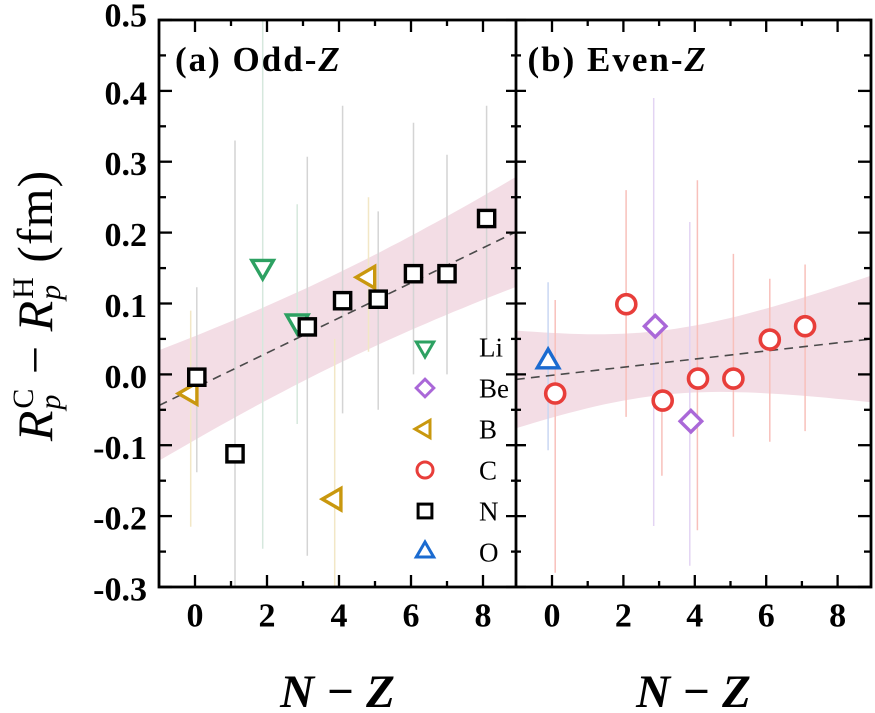 This screenshot has width=875, height=713. What do you see at coordinates (489, 512) in the screenshot?
I see `svg-text: N` at bounding box center [489, 512].